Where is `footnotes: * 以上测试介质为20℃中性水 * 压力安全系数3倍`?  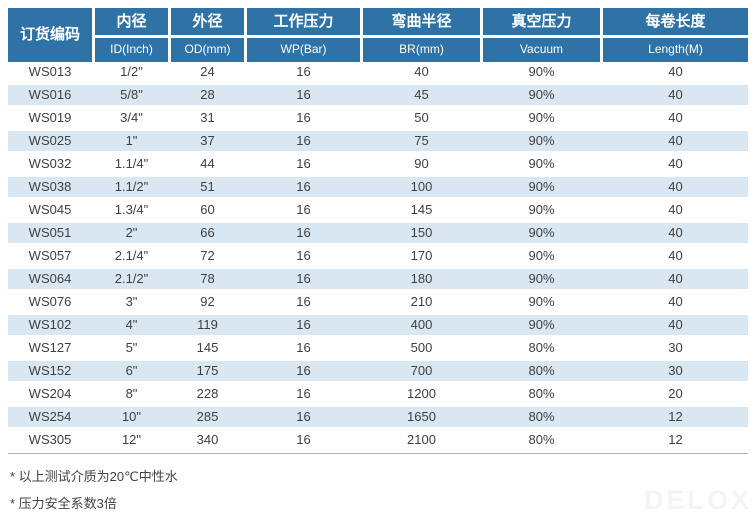 footnotes: * 以上测试介质为20℃中性水 * 压力安全系数3倍 is located at coordinates (378, 490).